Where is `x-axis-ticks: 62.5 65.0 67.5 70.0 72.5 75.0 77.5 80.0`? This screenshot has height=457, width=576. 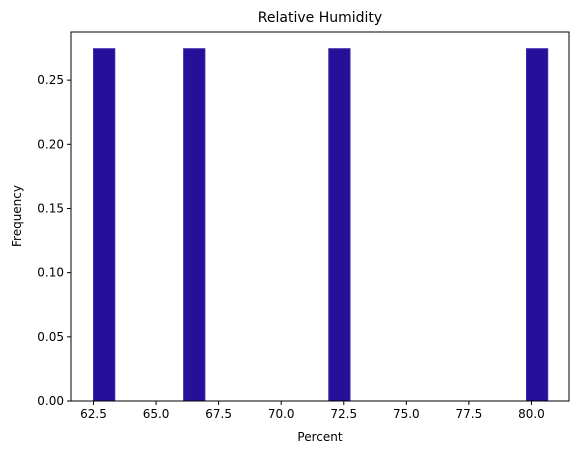 x-axis-ticks: 62.5 65.0 67.5 70.0 72.5 75.0 77.5 80.0 is located at coordinates (312, 411).